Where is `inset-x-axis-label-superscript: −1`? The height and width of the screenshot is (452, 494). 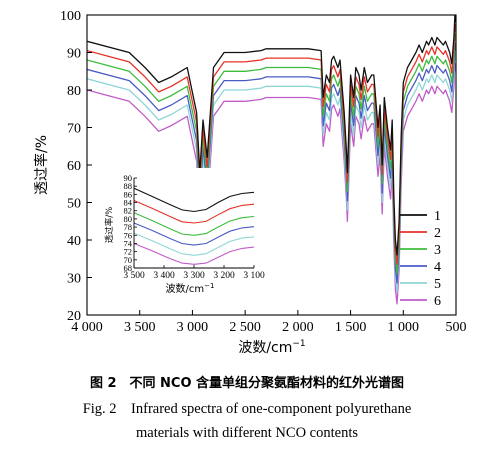
inset-x-axis-label-superscript: −1 is located at coordinates (209, 286).